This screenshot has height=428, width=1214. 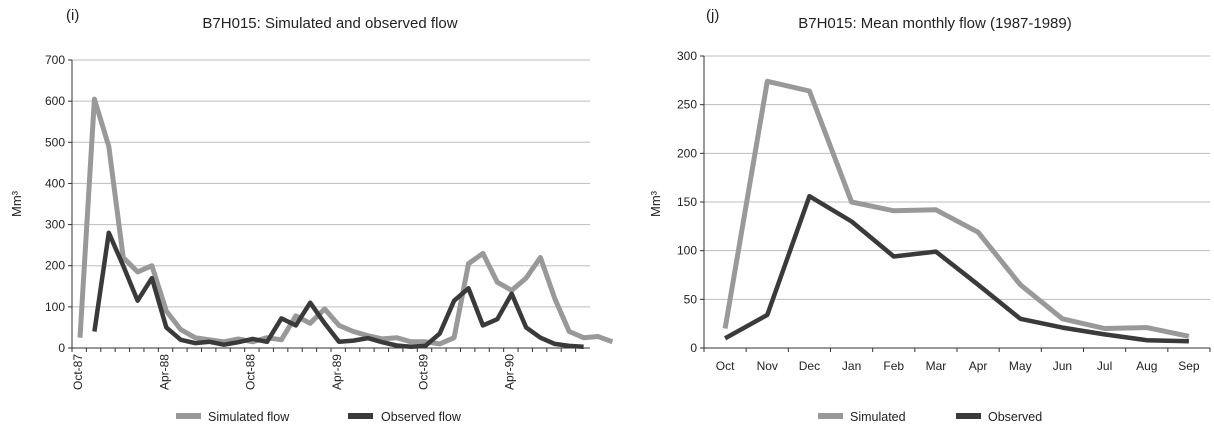 What do you see at coordinates (893, 366) in the screenshot?
I see `x-tick-label-right: Feb` at bounding box center [893, 366].